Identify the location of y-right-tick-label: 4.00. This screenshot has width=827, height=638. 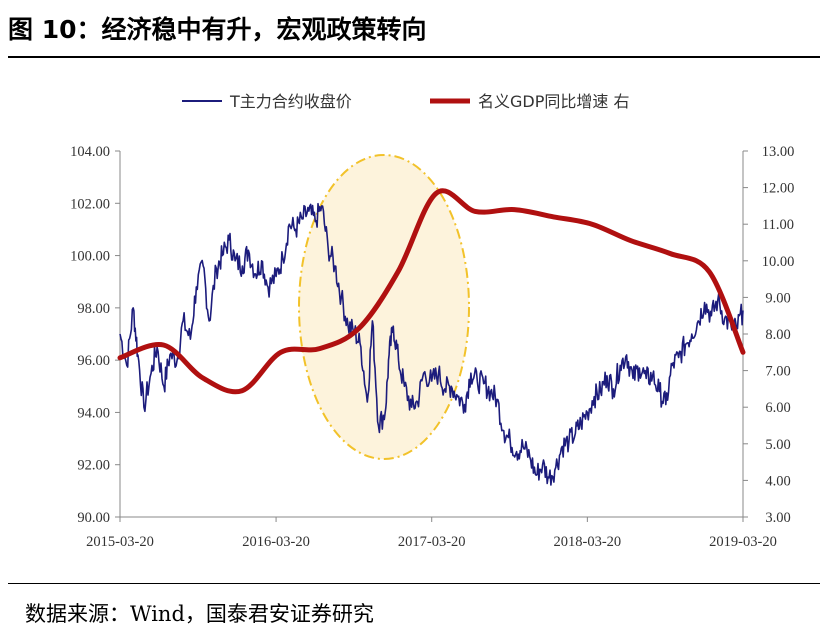
(777, 481).